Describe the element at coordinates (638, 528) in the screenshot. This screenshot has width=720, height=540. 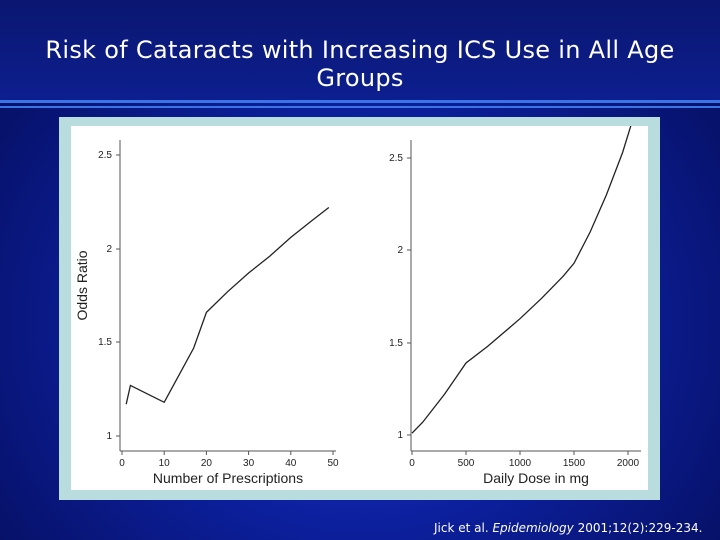
I see `citation-details: 2001;12(2):229-234.` at that location.